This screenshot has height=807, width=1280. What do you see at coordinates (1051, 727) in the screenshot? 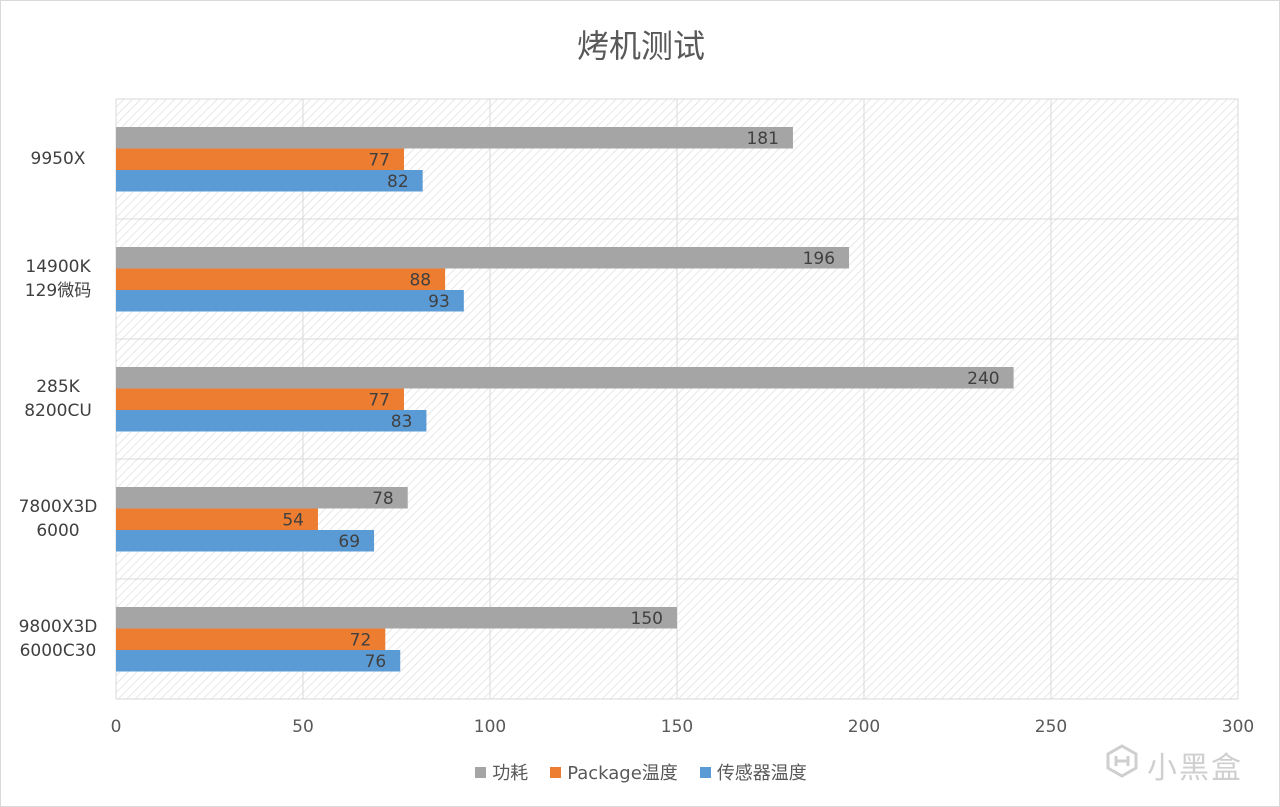
I see `x-tick-label: 250` at bounding box center [1051, 727].